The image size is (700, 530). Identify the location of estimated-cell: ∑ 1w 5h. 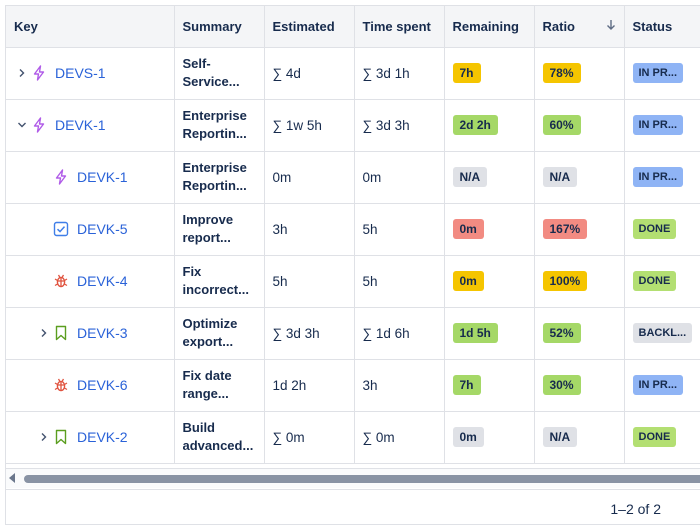
(309, 125).